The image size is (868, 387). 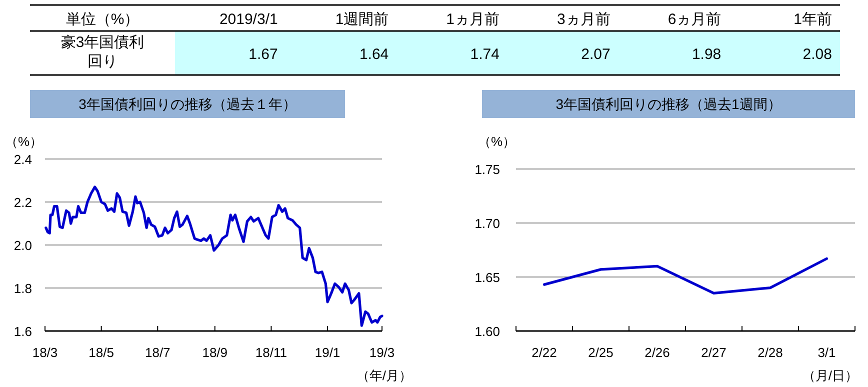 What do you see at coordinates (103, 19) in the screenshot?
I see `text: 単位（%）` at bounding box center [103, 19].